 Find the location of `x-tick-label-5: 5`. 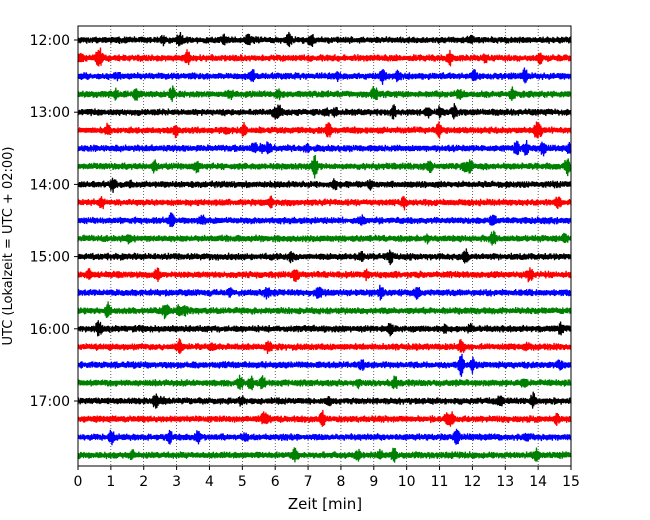

x-tick-label-5: 5 is located at coordinates (242, 482).